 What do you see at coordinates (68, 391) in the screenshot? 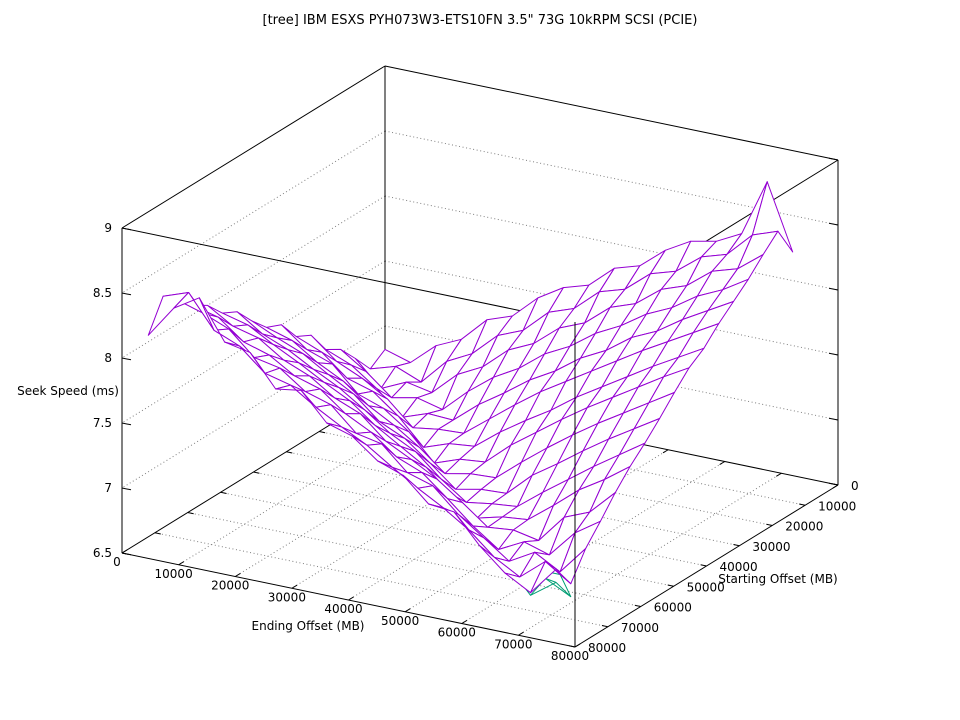
I see `z-axis-label: Seek Speed (ms)` at bounding box center [68, 391].